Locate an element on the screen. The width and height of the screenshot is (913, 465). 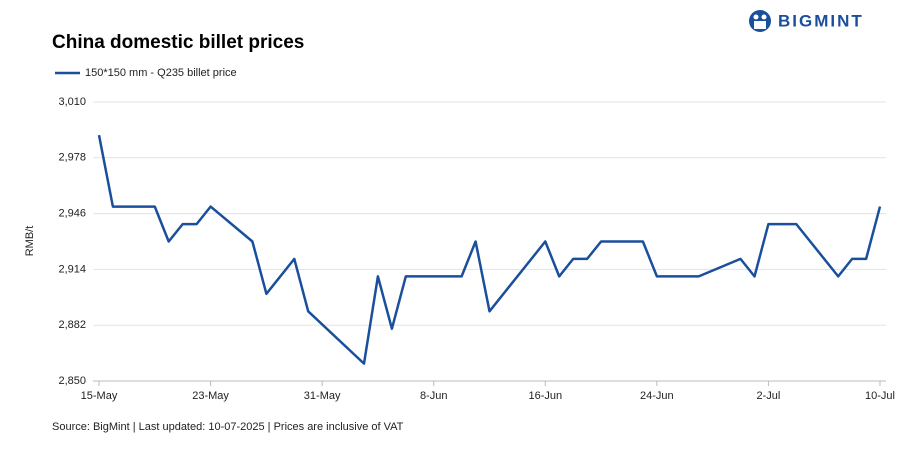
x-tick-label: 16-Jun is located at coordinates (545, 396).